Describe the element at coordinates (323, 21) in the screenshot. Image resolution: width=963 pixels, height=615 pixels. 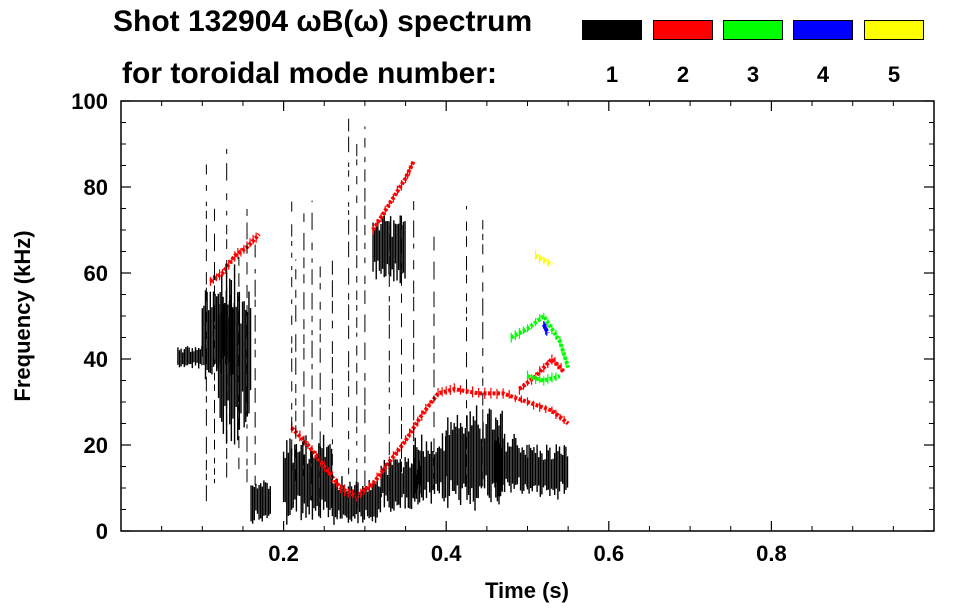
I see `chart-title: Shot 132904 ωB(ω) spectrum` at that location.